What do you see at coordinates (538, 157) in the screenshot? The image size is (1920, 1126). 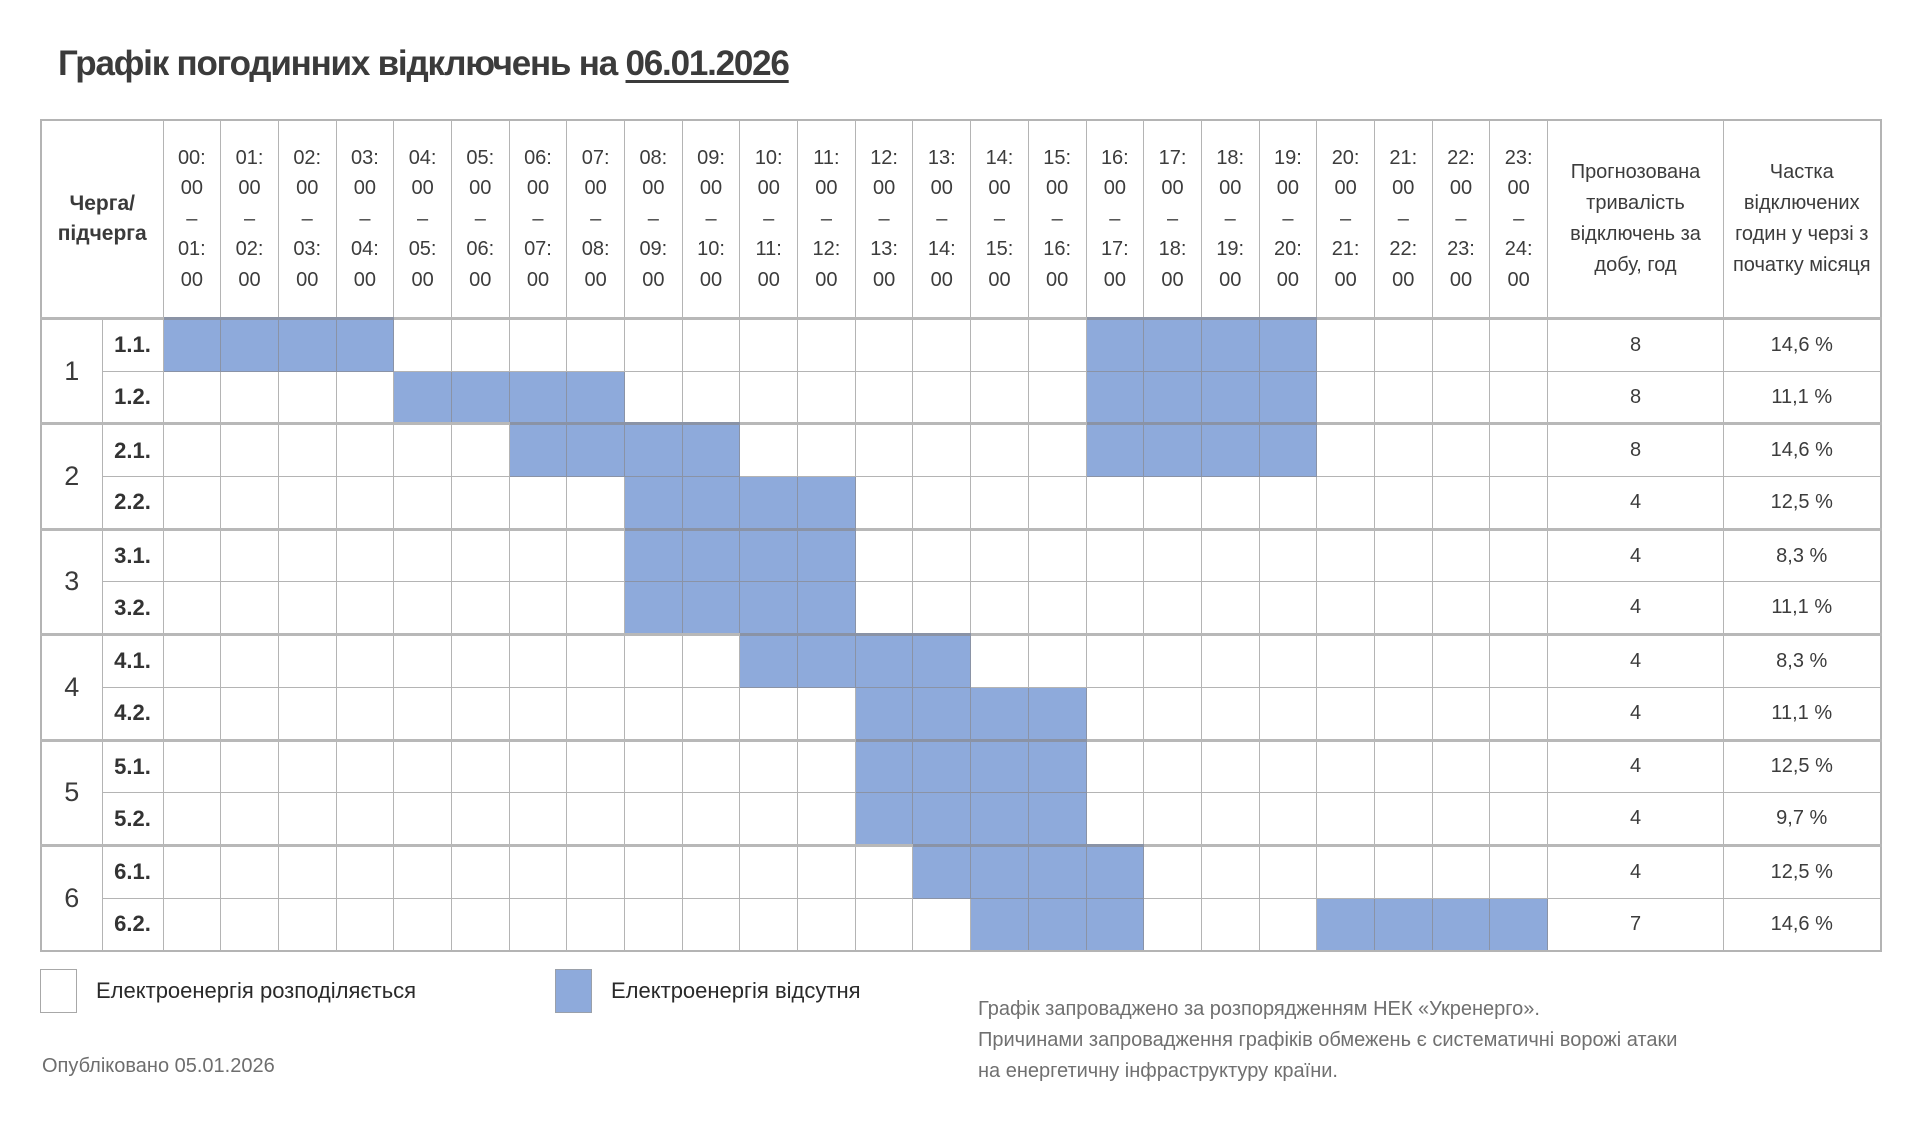 I see `hour-label-part: 06:` at bounding box center [538, 157].